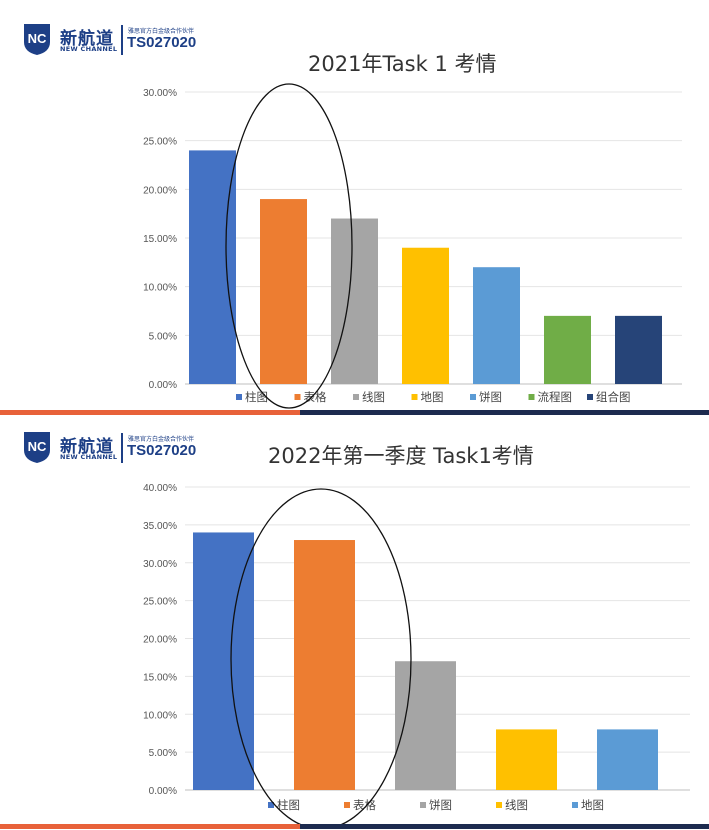 The width and height of the screenshot is (709, 830). What do you see at coordinates (212, 267) in the screenshot?
I see `bar-柱图` at bounding box center [212, 267].